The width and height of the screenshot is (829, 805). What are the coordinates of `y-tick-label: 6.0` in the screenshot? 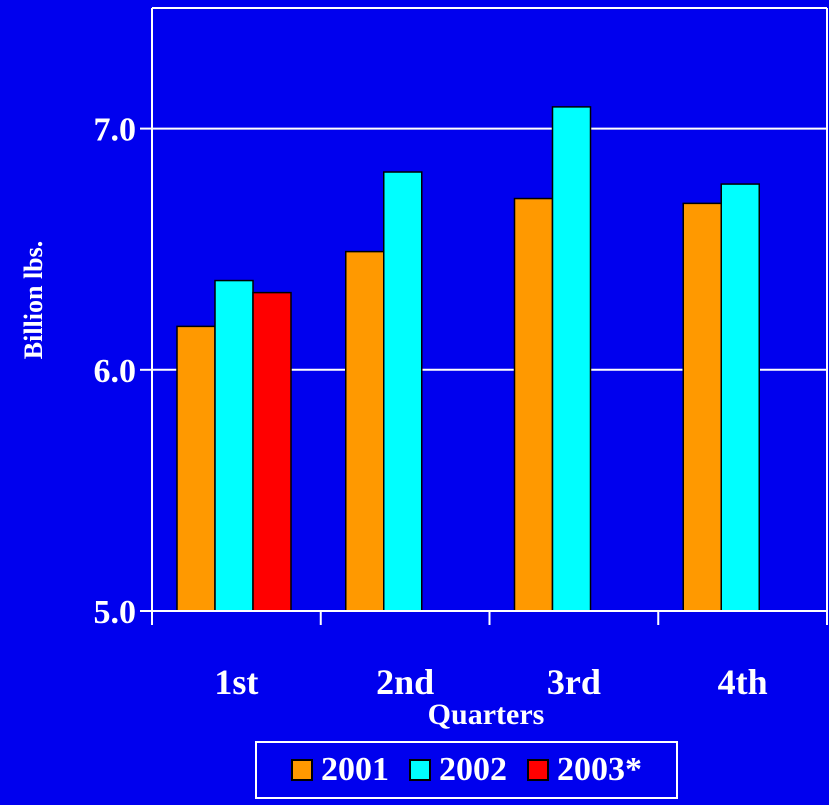 It's located at (115, 371).